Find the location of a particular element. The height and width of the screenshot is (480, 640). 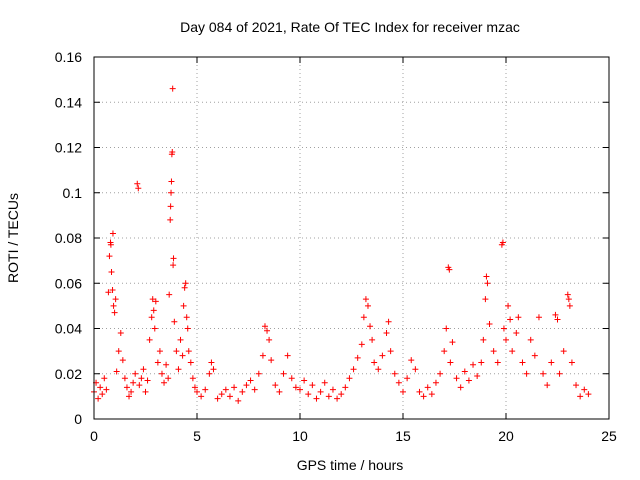

y-tick-label: 0.08 is located at coordinates (68, 238).